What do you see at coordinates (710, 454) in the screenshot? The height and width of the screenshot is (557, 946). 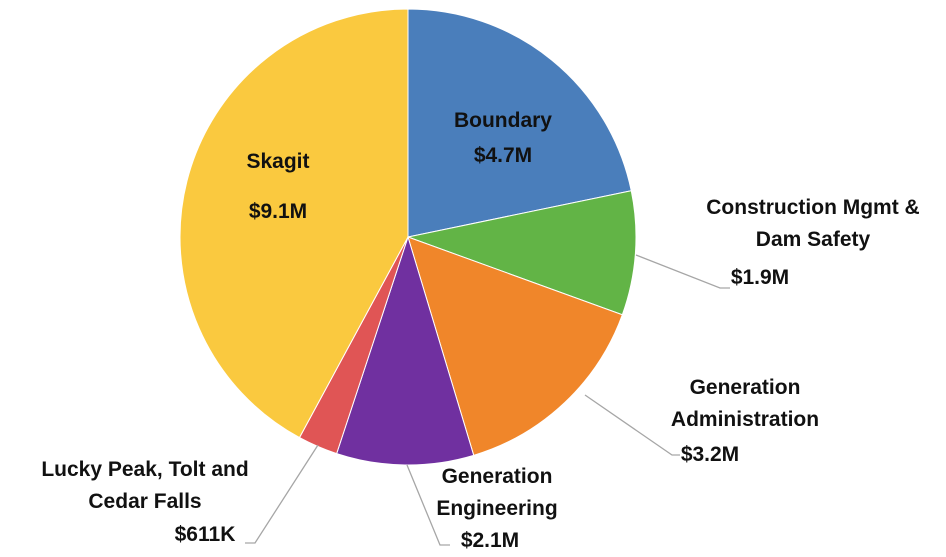 I see `value-label: $3.2M` at bounding box center [710, 454].